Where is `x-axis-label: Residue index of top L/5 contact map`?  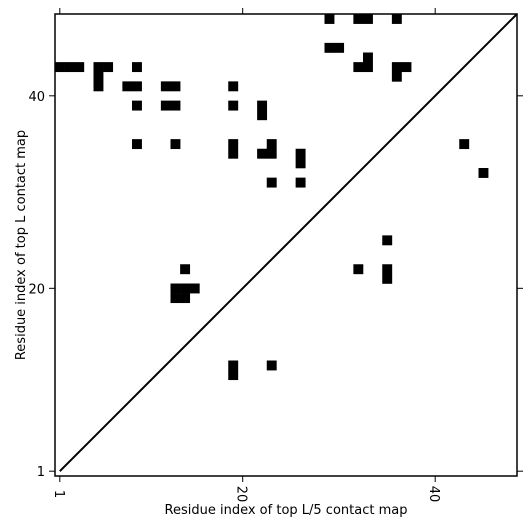 x-axis-label: Residue index of top L/5 contact map is located at coordinates (286, 510).